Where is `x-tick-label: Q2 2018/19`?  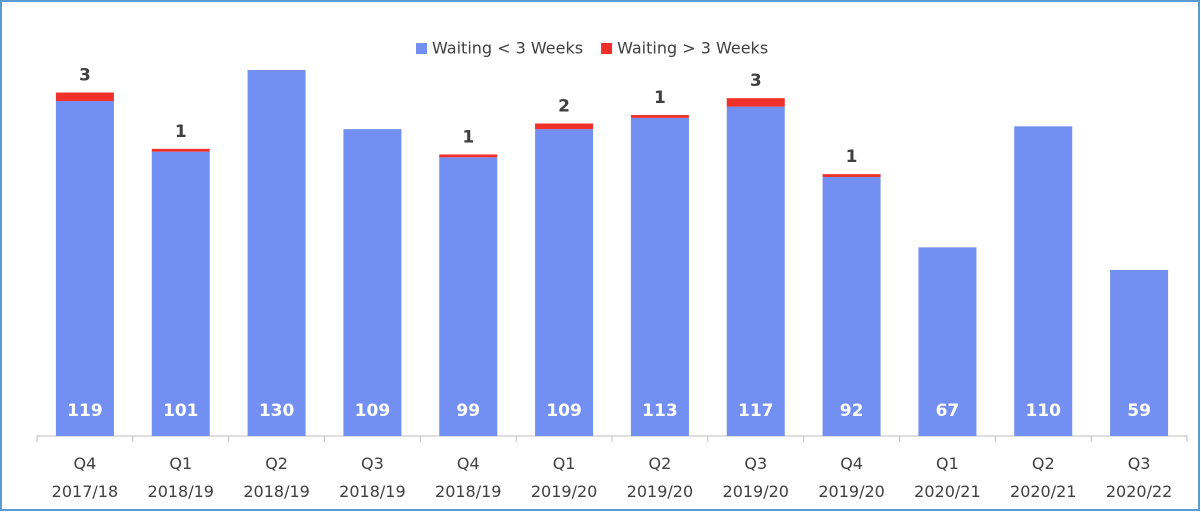 x-tick-label: Q2 2018/19 is located at coordinates (276, 477).